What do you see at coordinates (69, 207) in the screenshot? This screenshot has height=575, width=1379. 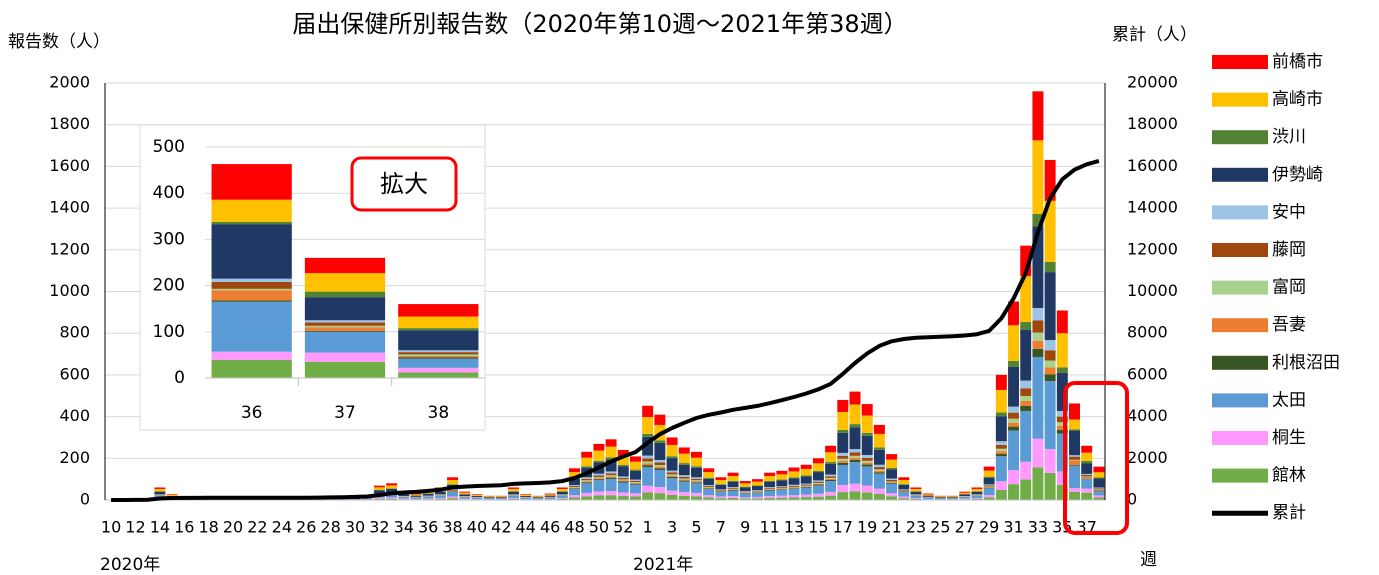 I see `y-tick-label: 1400` at bounding box center [69, 207].